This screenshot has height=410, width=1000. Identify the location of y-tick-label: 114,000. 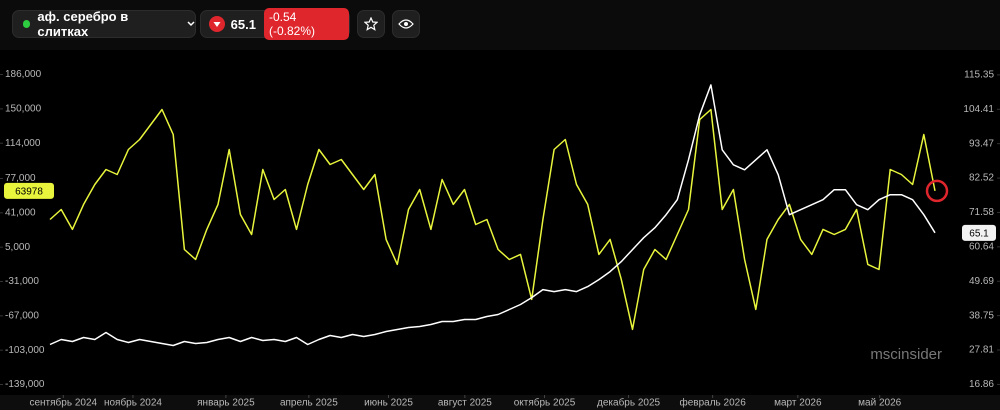
(23, 143).